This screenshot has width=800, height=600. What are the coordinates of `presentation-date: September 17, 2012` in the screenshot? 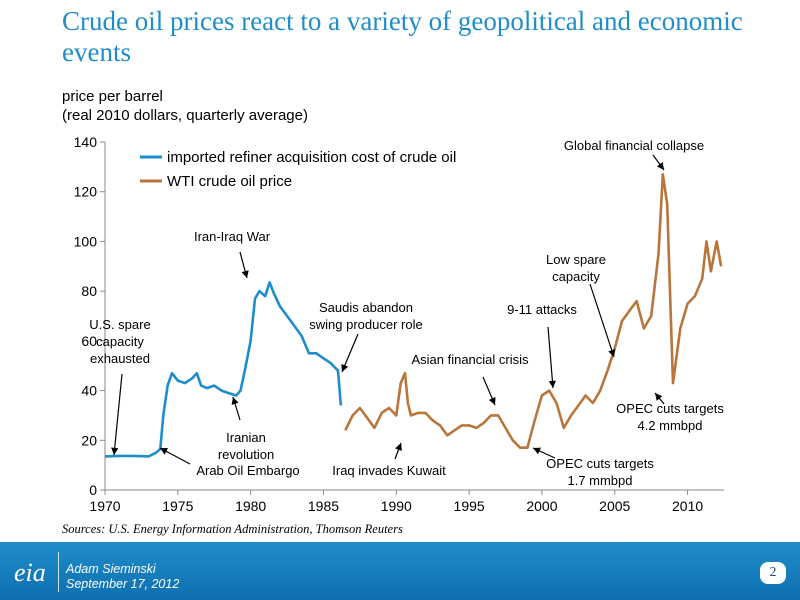 It's located at (123, 584).